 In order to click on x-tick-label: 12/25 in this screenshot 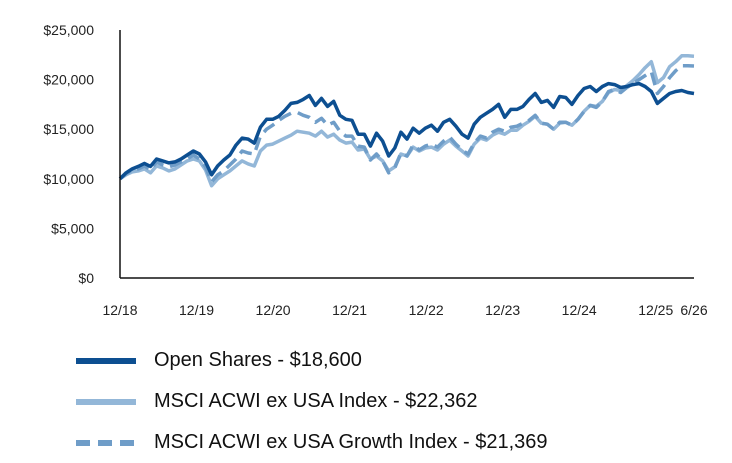, I will do `click(655, 310)`.